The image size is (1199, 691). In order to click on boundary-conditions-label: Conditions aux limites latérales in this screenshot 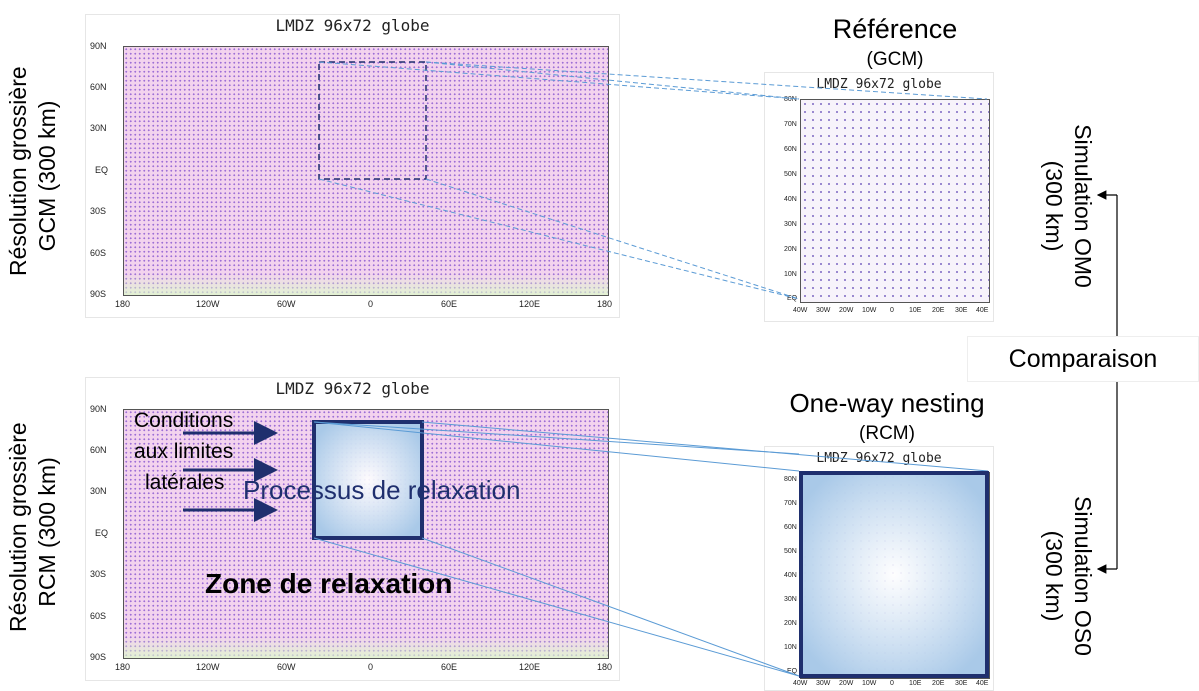, I will do `click(184, 451)`.